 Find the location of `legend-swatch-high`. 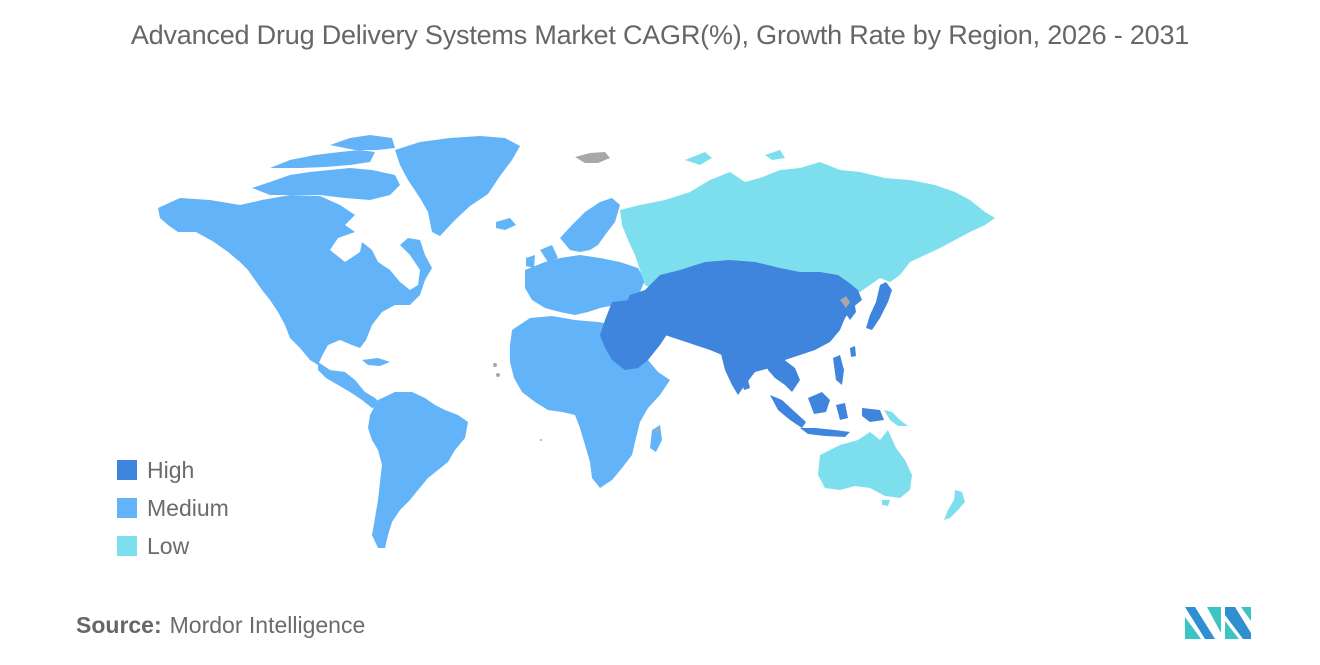

legend-swatch-high is located at coordinates (127, 470).